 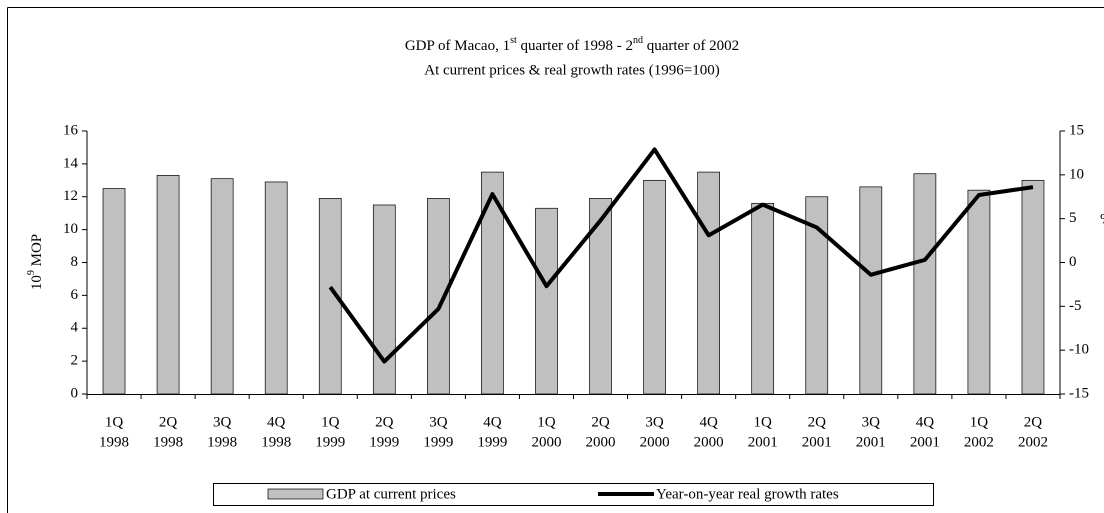 What do you see at coordinates (391, 494) in the screenshot?
I see `legend-label: GDP at current prices` at bounding box center [391, 494].